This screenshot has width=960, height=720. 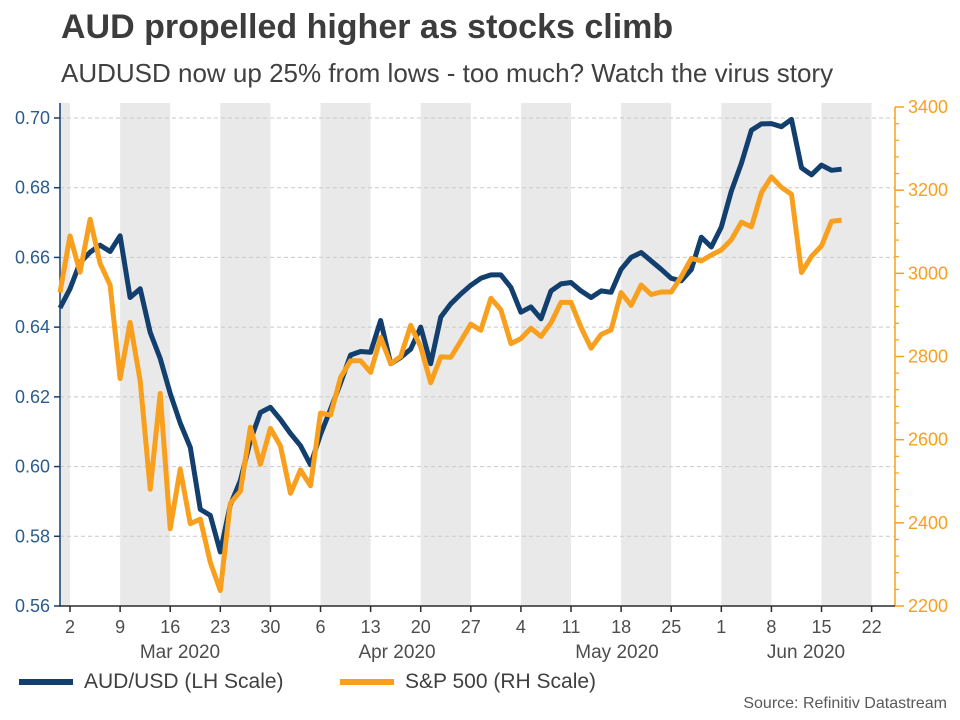 I want to click on x-axis-tick-label: 2, so click(x=70, y=627).